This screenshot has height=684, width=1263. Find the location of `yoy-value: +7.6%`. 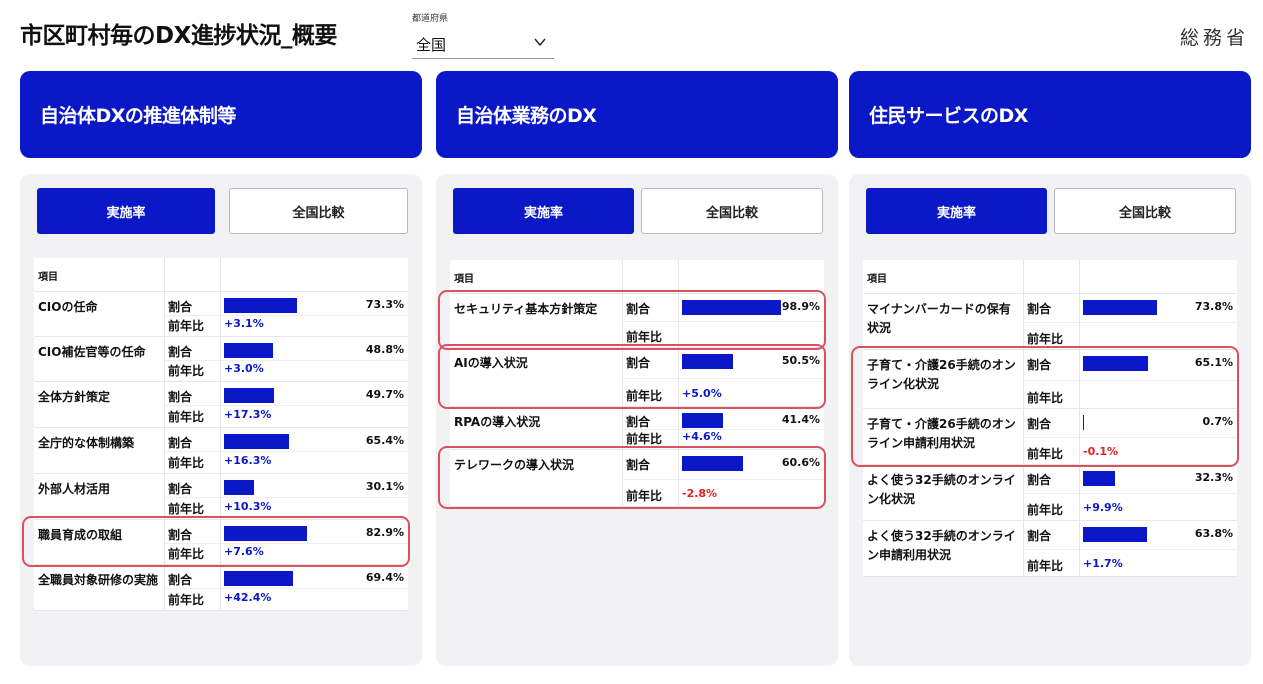

yoy-value: +7.6% is located at coordinates (244, 551).